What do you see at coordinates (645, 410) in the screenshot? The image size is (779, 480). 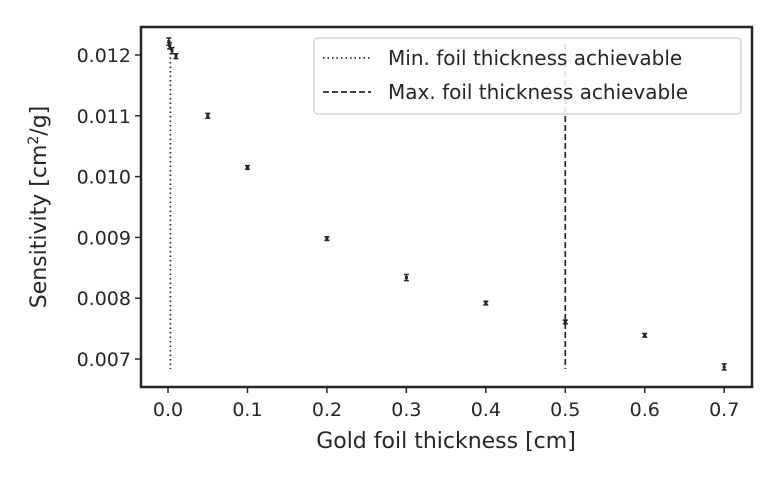 I see `x-tick-label: 0.6` at bounding box center [645, 410].